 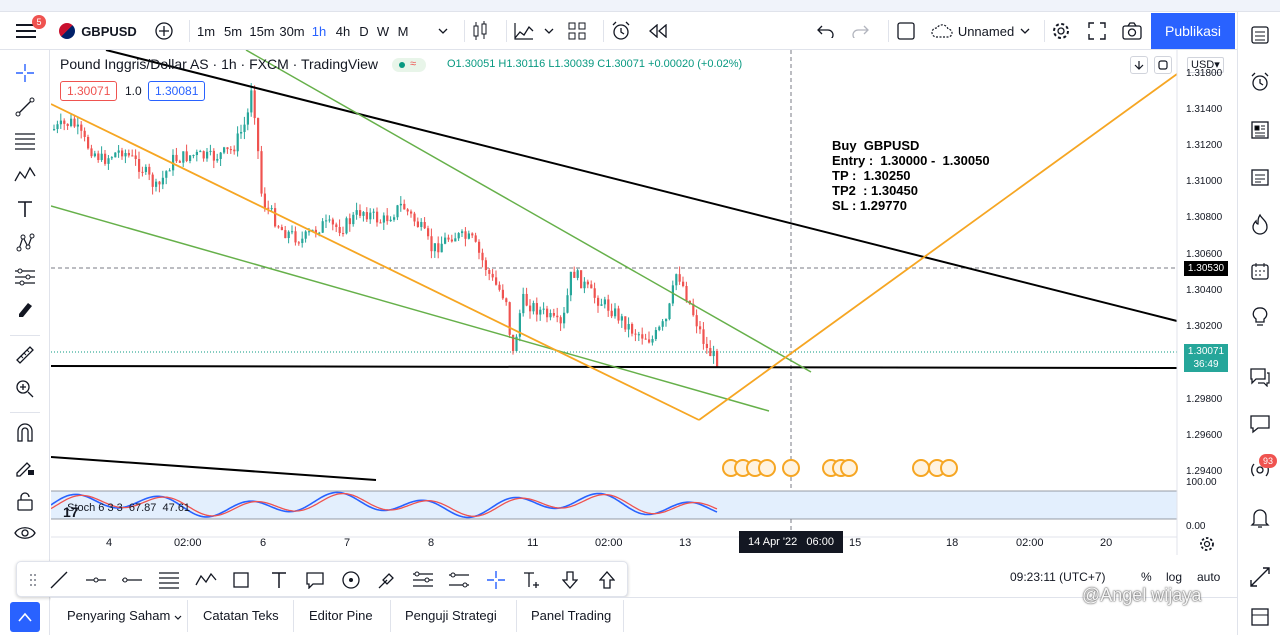 What do you see at coordinates (241, 580) in the screenshot?
I see `draw-rectangle` at bounding box center [241, 580].